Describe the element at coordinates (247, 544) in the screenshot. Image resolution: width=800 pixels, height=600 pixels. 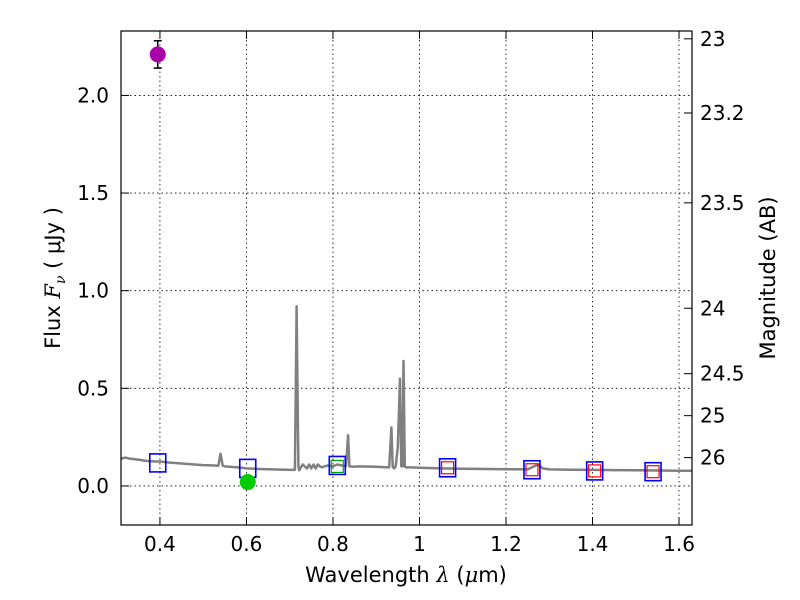
I see `x-tick-label: 0.6` at that location.